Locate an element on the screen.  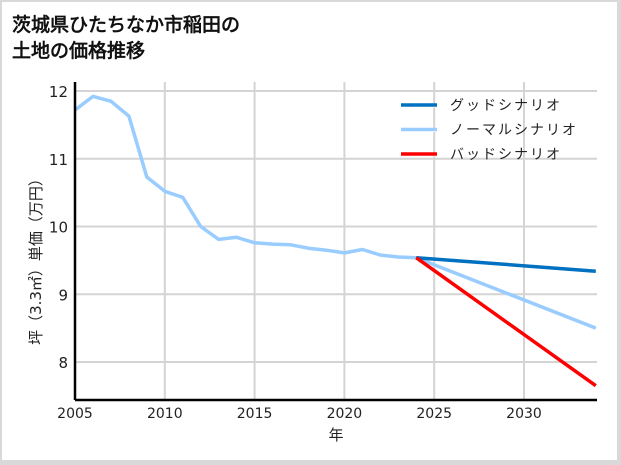
legend-label: グッドシナリオ is located at coordinates (506, 106).